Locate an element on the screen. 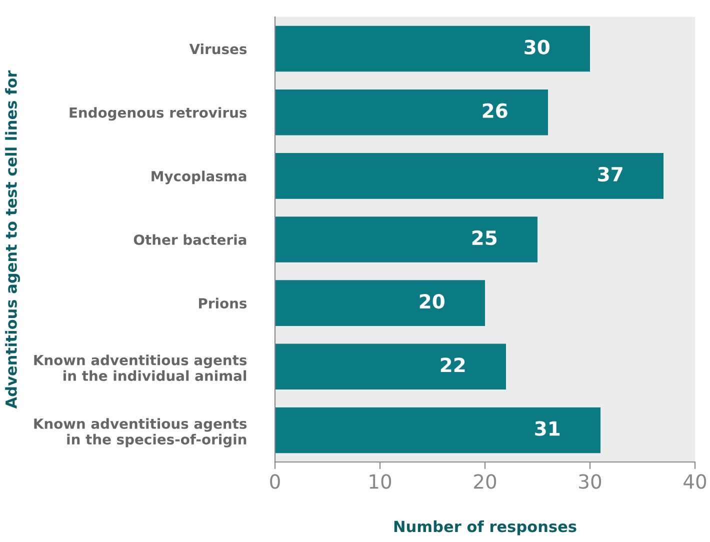 This screenshot has width=710, height=542. data-label: 22 is located at coordinates (452, 365).